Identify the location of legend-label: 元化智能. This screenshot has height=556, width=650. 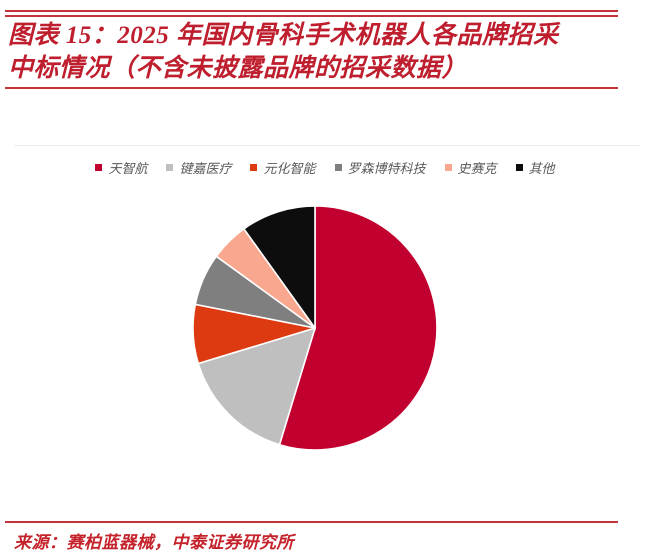
(289, 168).